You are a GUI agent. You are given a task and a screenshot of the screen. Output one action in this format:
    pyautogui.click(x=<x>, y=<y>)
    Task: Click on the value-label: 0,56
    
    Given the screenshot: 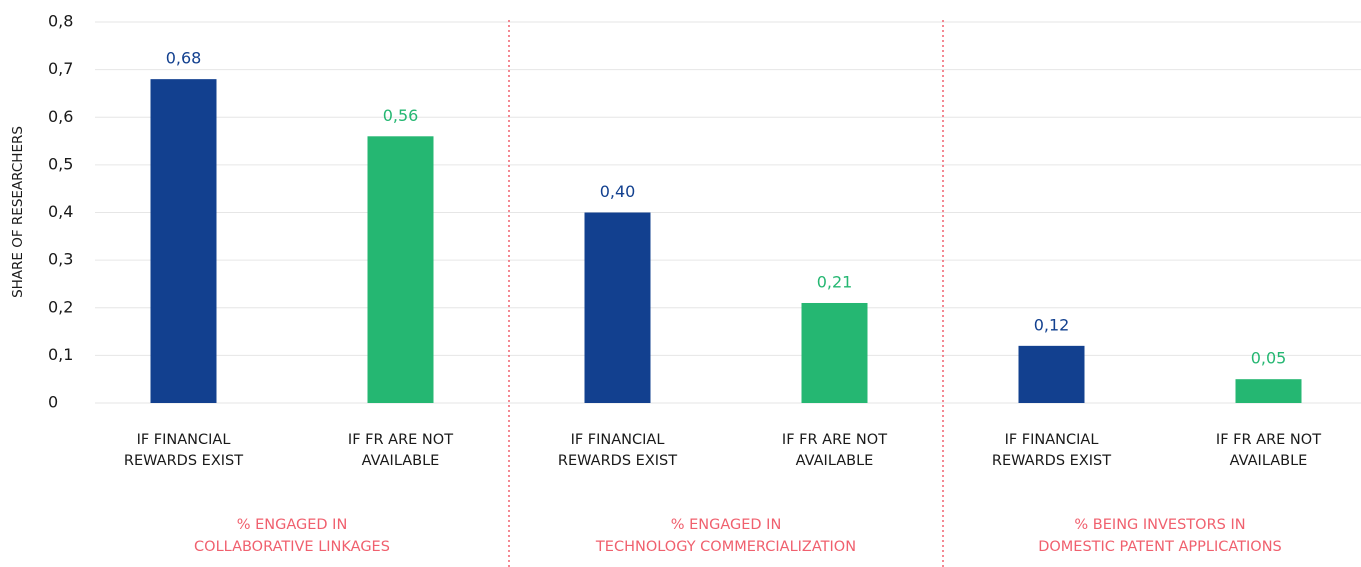 What is the action you would take?
    pyautogui.click(x=401, y=115)
    